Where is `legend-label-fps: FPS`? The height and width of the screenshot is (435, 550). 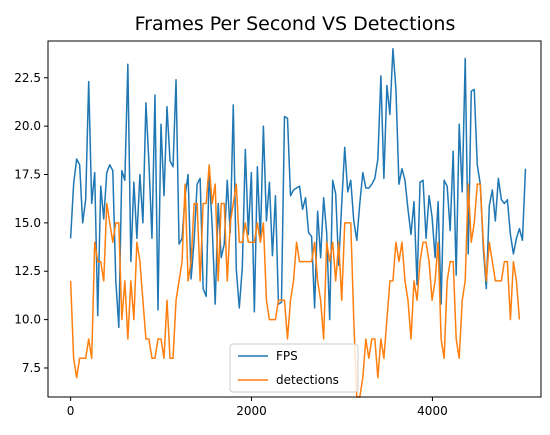
legend-label-fps: FPS is located at coordinates (287, 356).